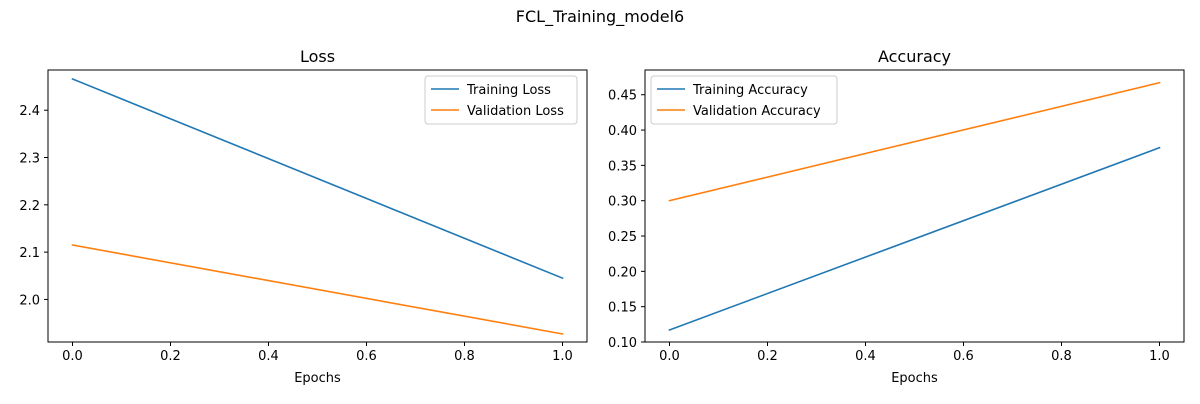 The width and height of the screenshot is (1200, 404). I want to click on loss-x-tick-label: 0.6, so click(366, 356).